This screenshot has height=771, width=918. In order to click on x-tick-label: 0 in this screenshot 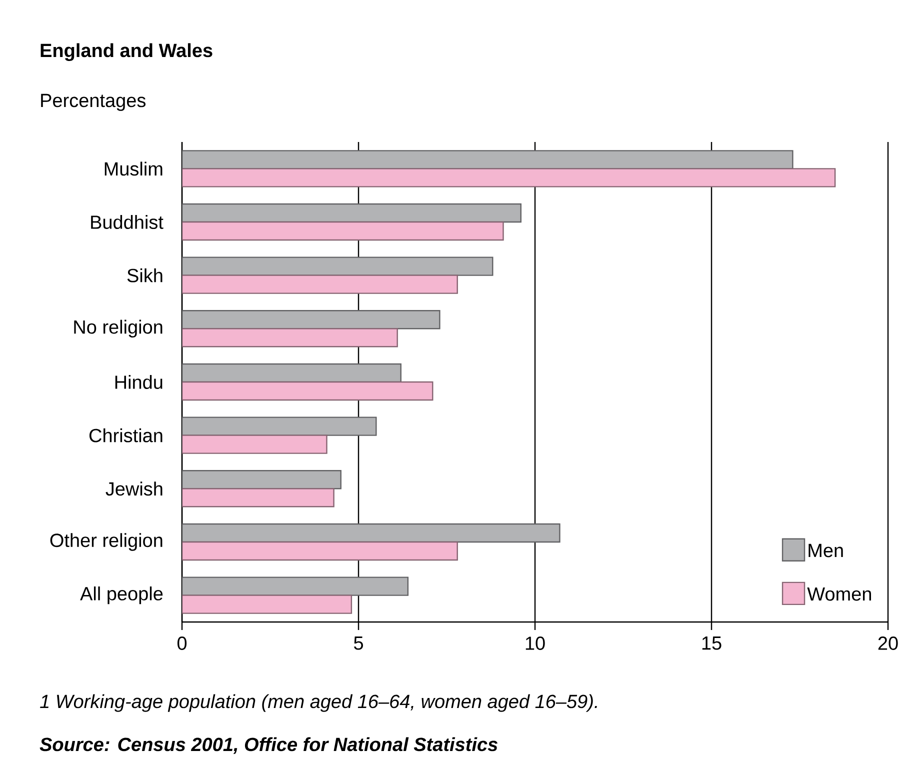, I will do `click(182, 643)`.